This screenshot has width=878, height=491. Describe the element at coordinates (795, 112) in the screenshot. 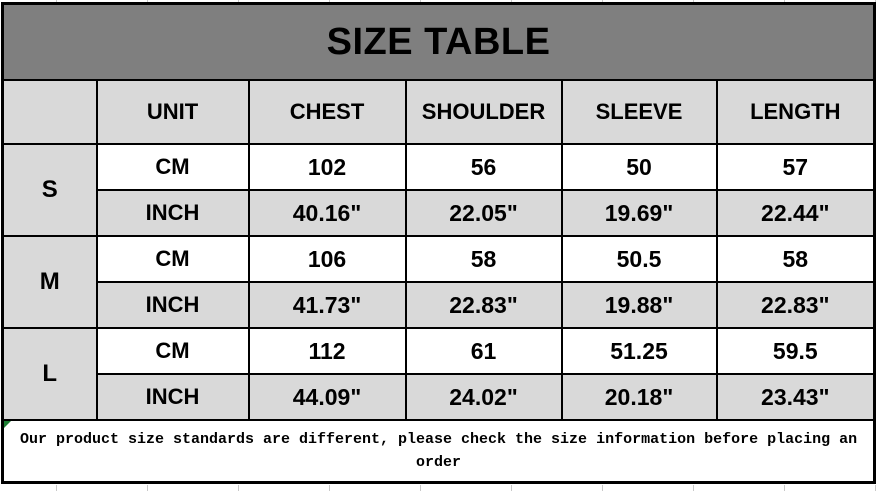

I see `column-header-length: LENGTH` at that location.